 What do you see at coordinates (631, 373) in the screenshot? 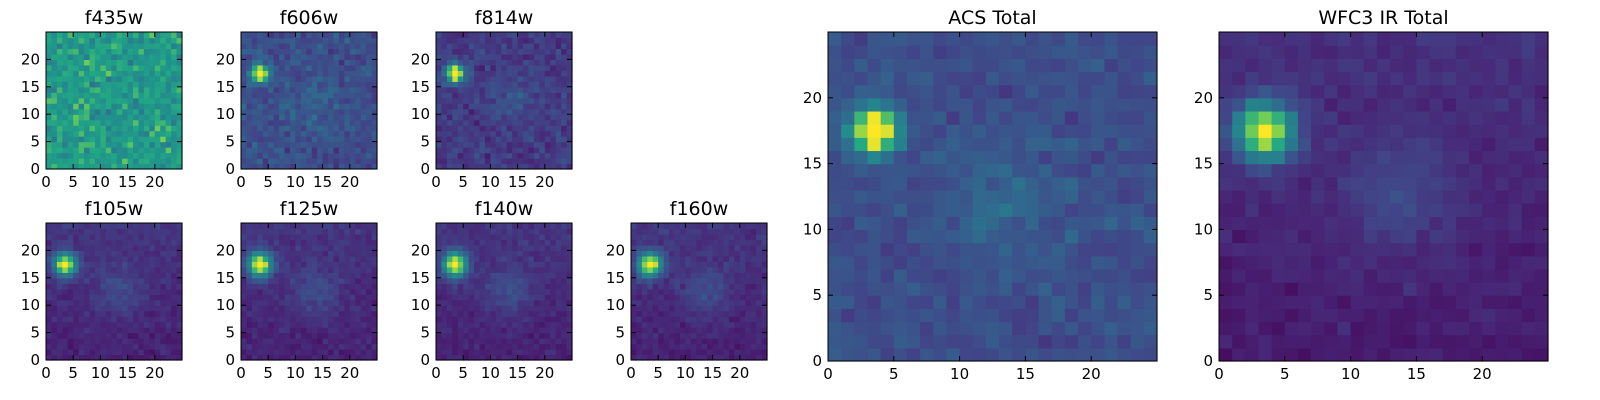
I see `x-tick-label: 0` at bounding box center [631, 373].